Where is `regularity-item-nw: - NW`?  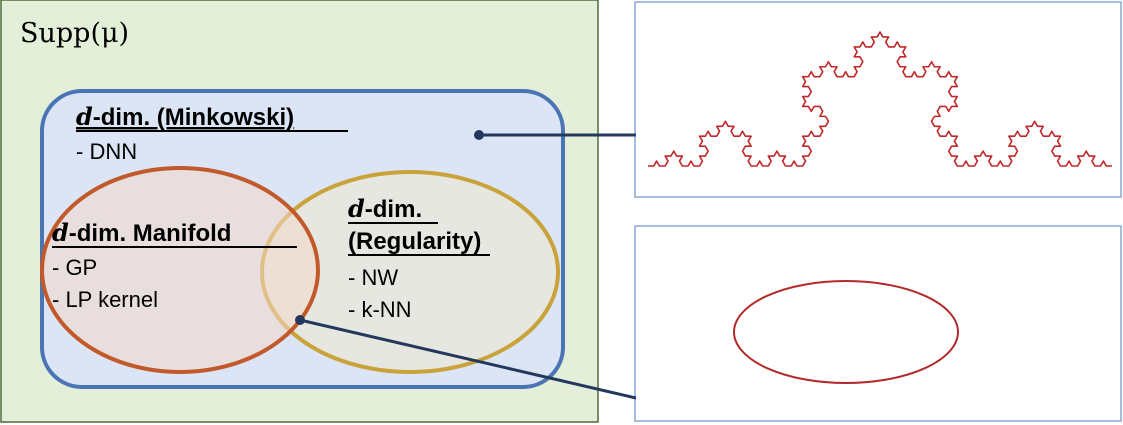
regularity-item-nw: - NW is located at coordinates (373, 277).